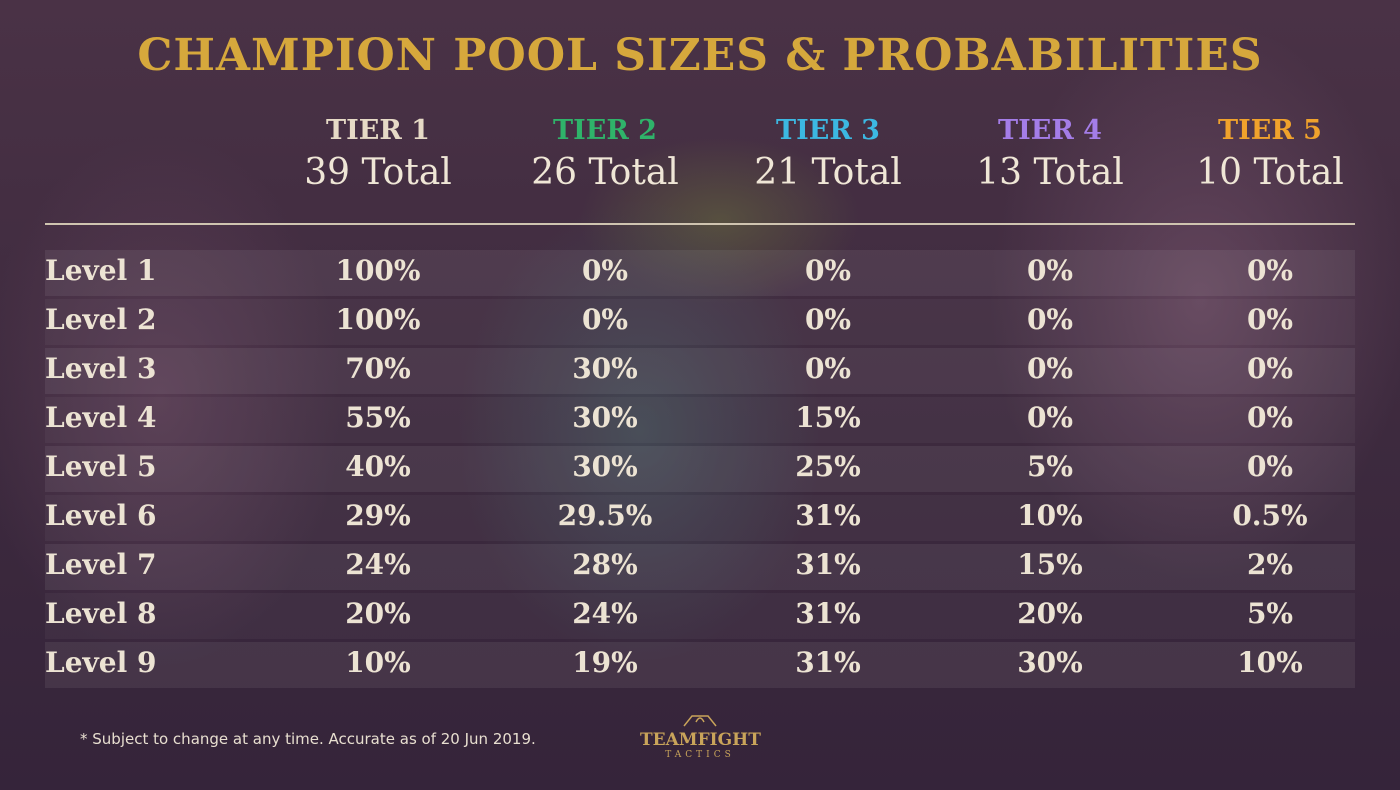 This screenshot has height=790, width=1400. What do you see at coordinates (101, 417) in the screenshot?
I see `row-label: Level 4` at bounding box center [101, 417].